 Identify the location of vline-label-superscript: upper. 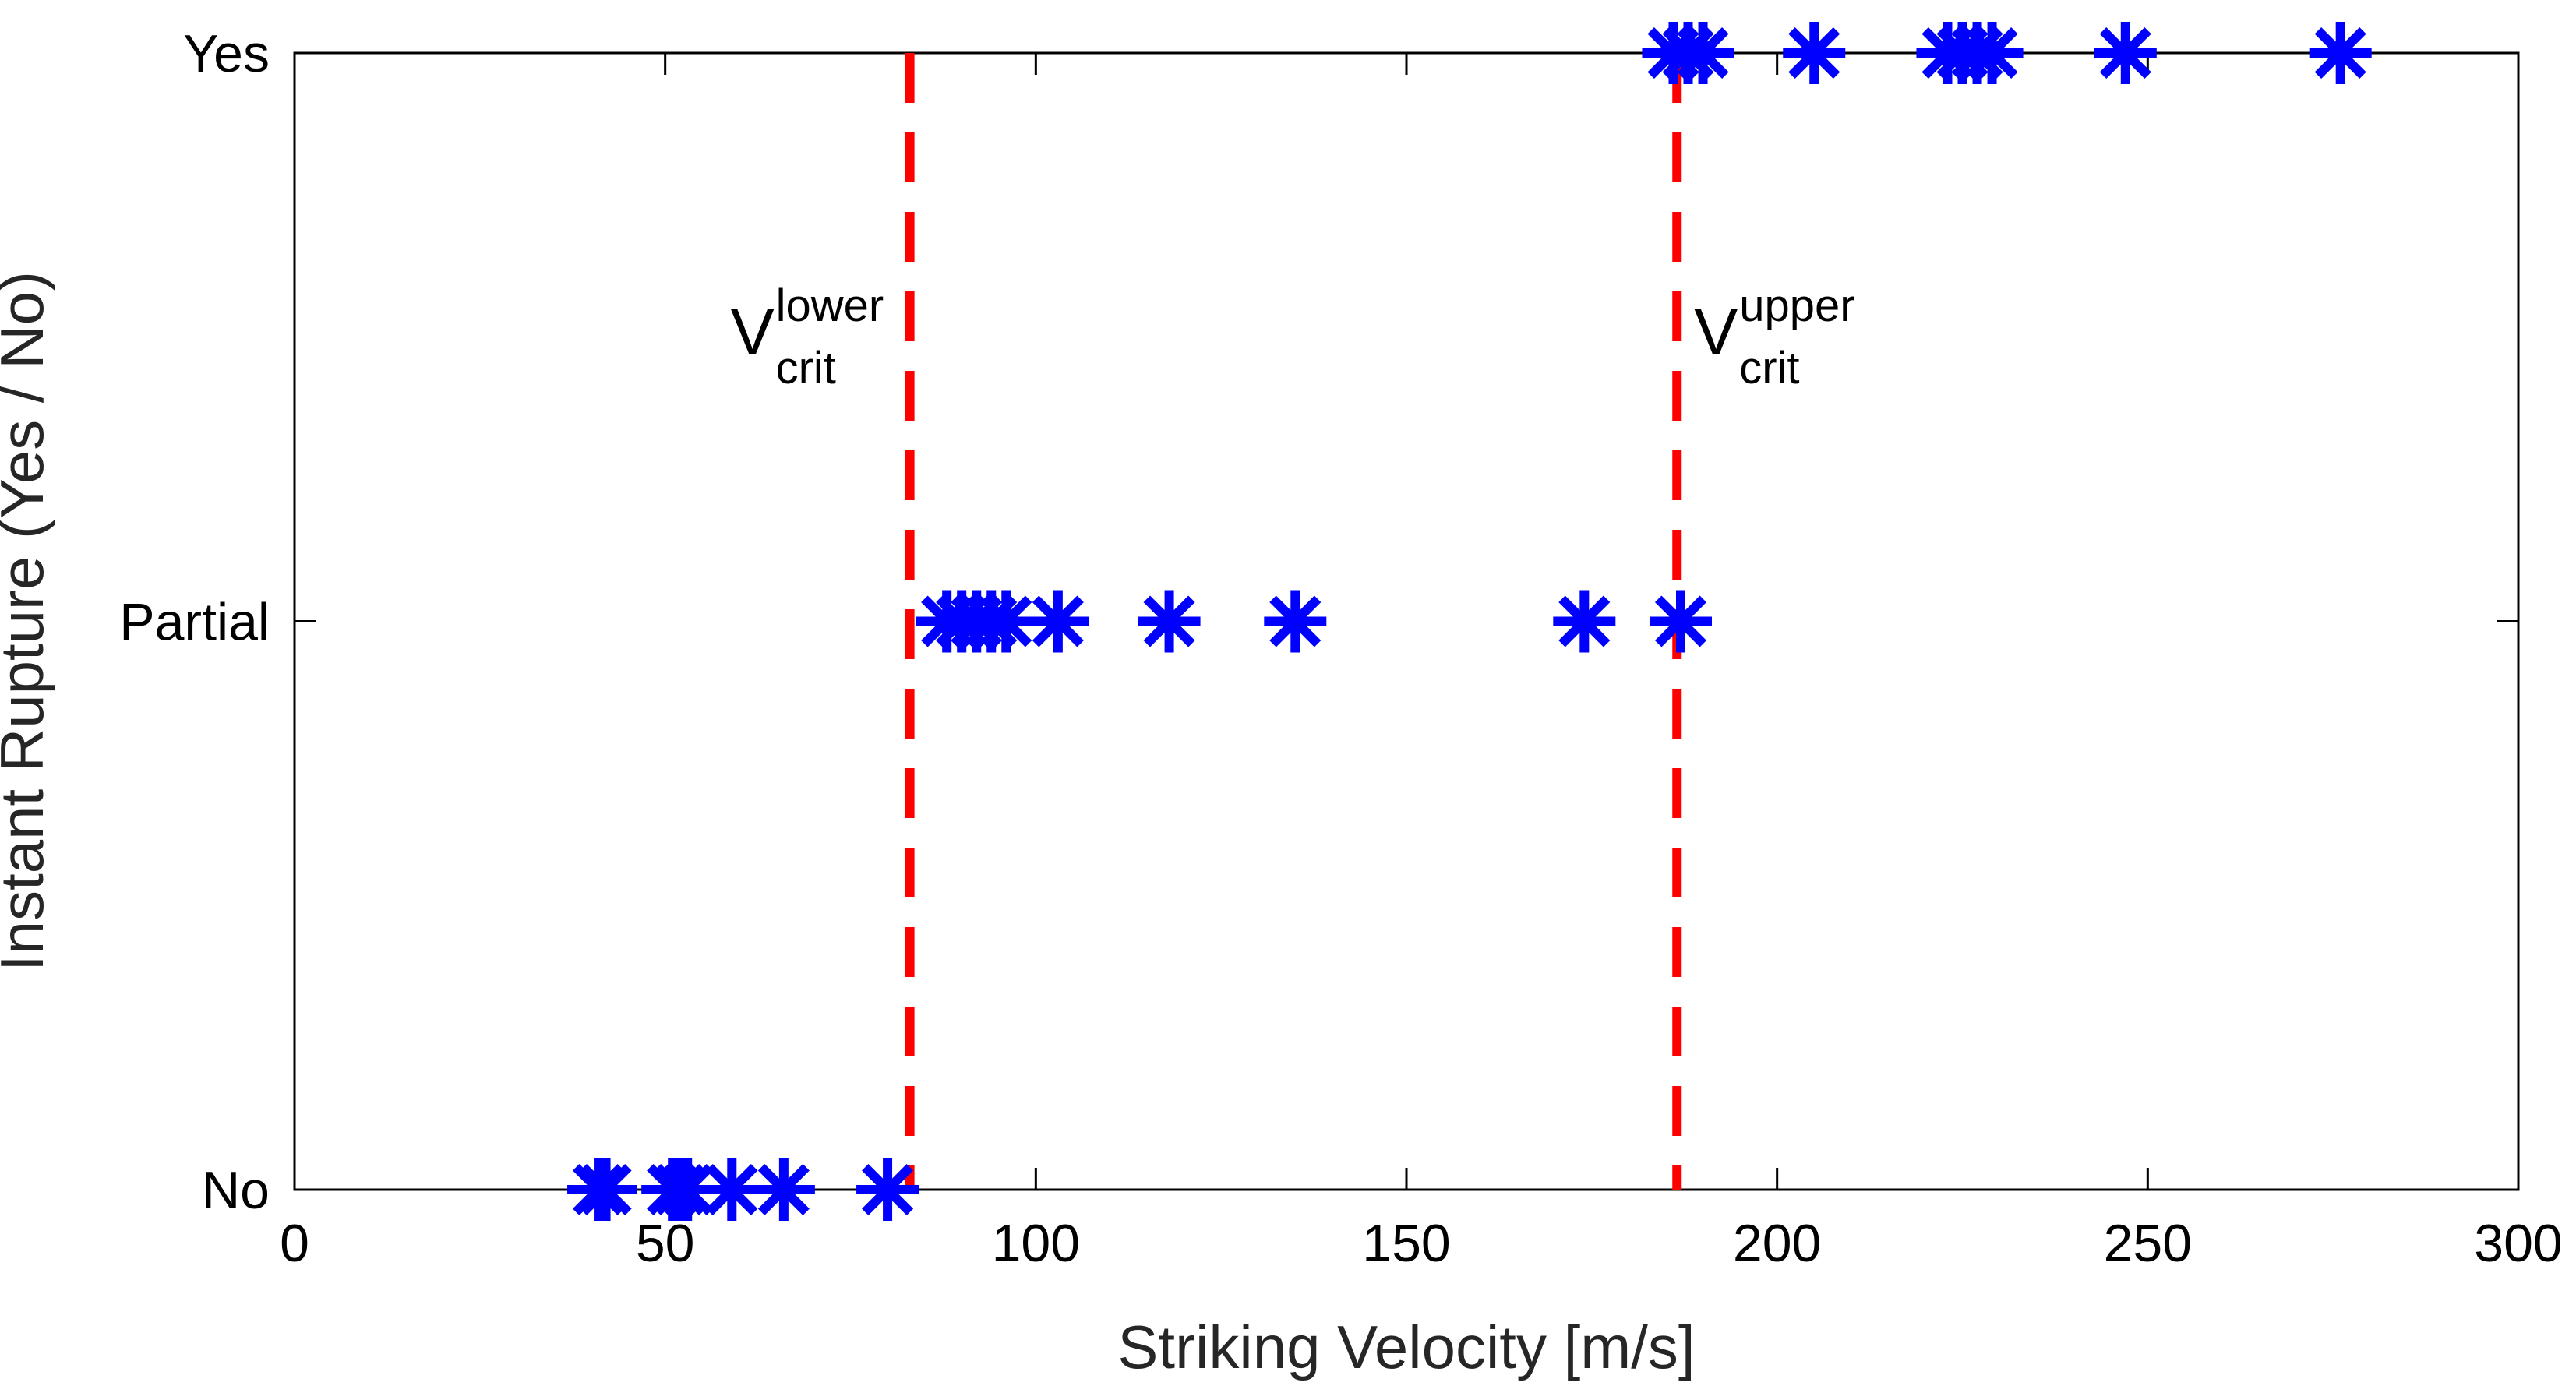
(1796, 305).